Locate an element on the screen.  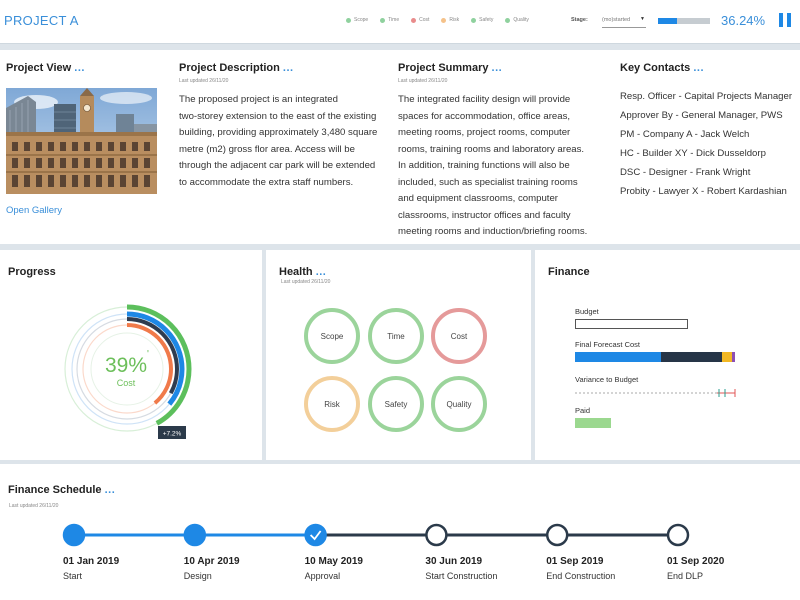
ring-arc-blue is located at coordinates (127, 369).